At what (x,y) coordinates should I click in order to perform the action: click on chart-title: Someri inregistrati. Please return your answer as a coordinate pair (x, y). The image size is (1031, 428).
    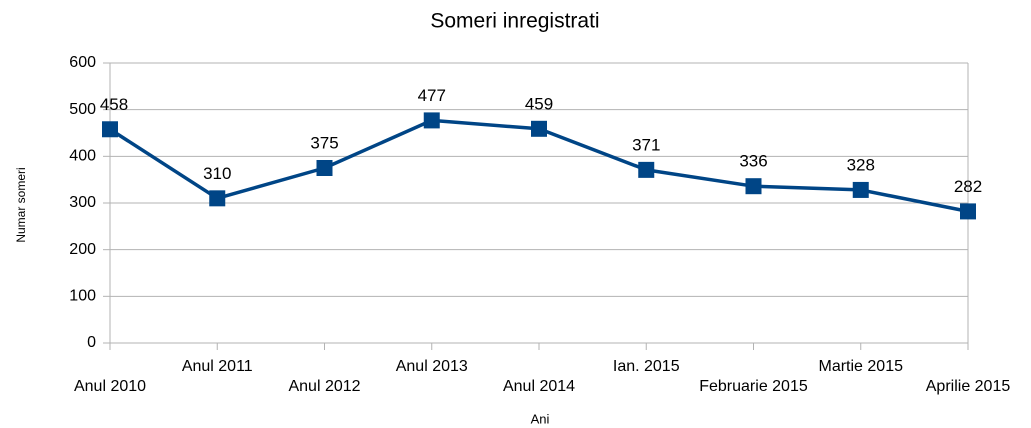
    Looking at the image, I should click on (514, 21).